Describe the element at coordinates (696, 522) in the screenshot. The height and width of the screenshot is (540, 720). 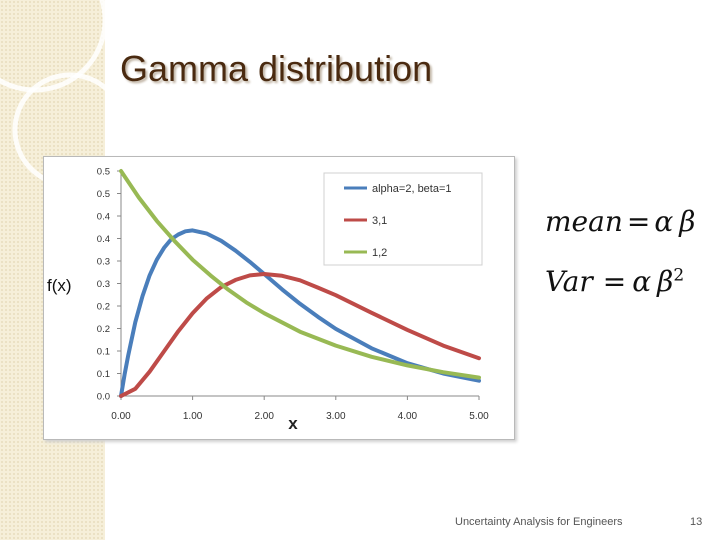
I see `slide-number: 13` at that location.